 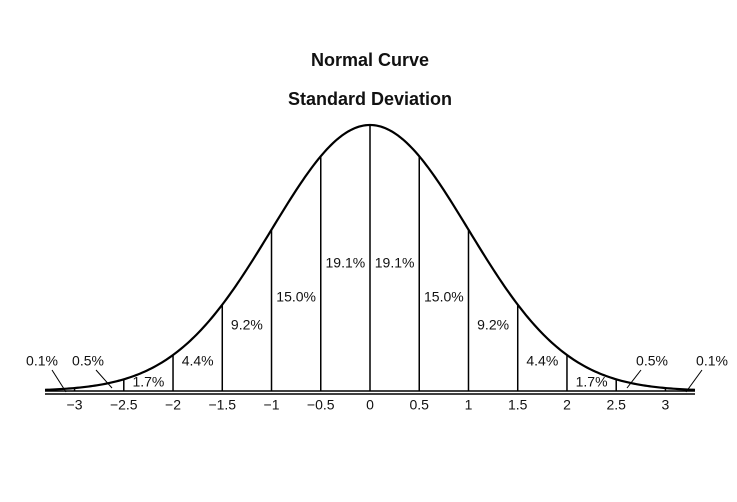 What do you see at coordinates (370, 60) in the screenshot?
I see `chart-title: Normal Curve` at bounding box center [370, 60].